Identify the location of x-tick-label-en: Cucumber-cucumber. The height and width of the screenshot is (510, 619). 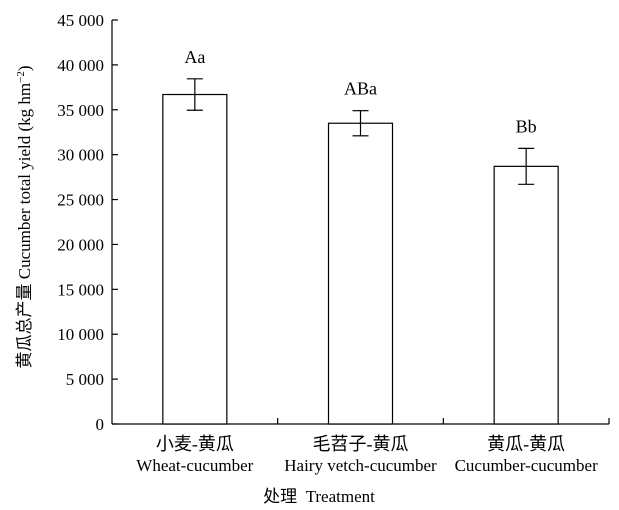
(526, 465).